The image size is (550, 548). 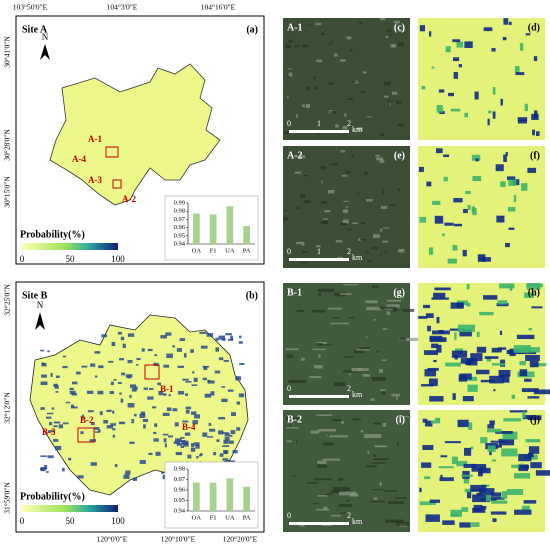 I want to click on colorbar, so click(x=70, y=508).